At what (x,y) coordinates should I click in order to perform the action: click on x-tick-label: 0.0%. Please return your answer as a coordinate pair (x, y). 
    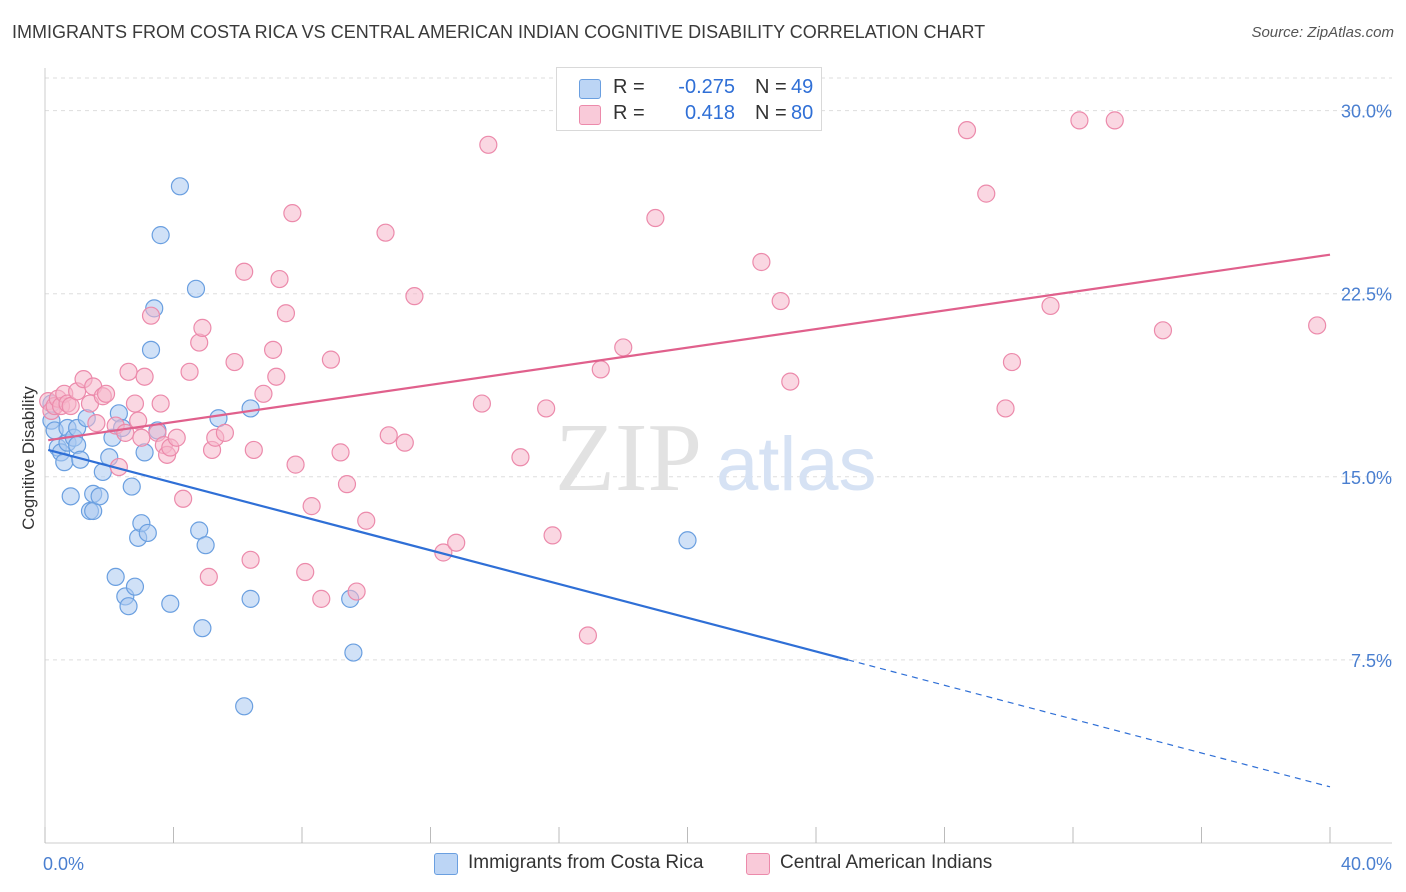
    Looking at the image, I should click on (63, 864).